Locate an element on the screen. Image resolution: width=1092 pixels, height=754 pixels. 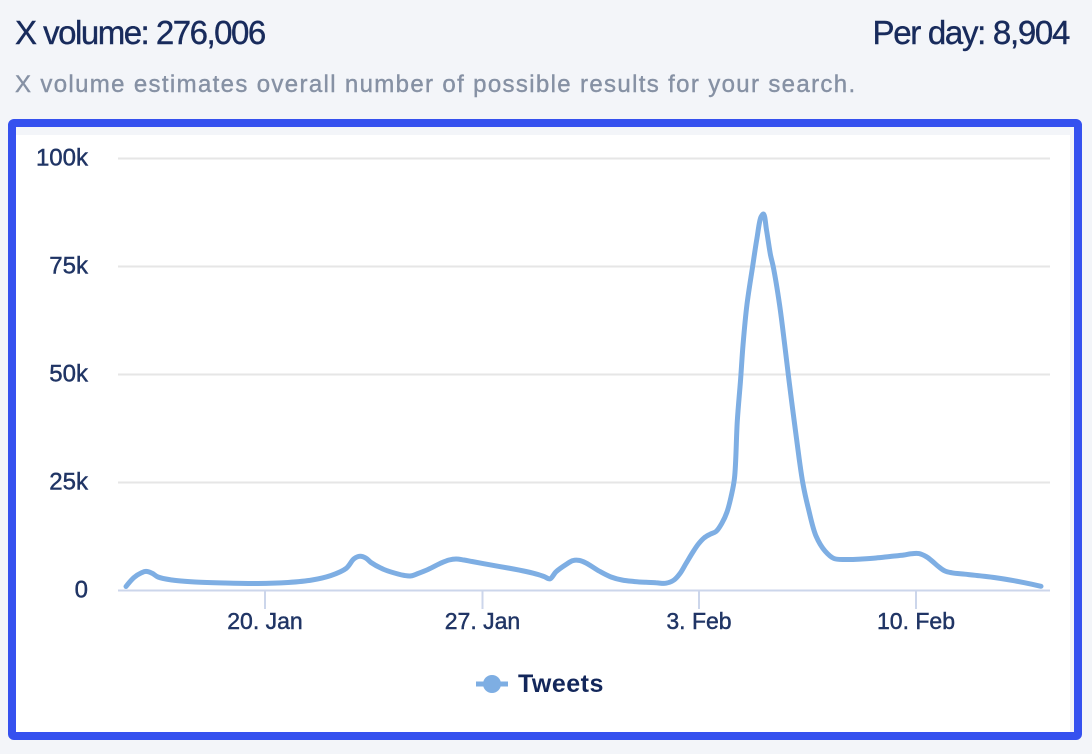
svg-text: 10. Feb is located at coordinates (916, 621).